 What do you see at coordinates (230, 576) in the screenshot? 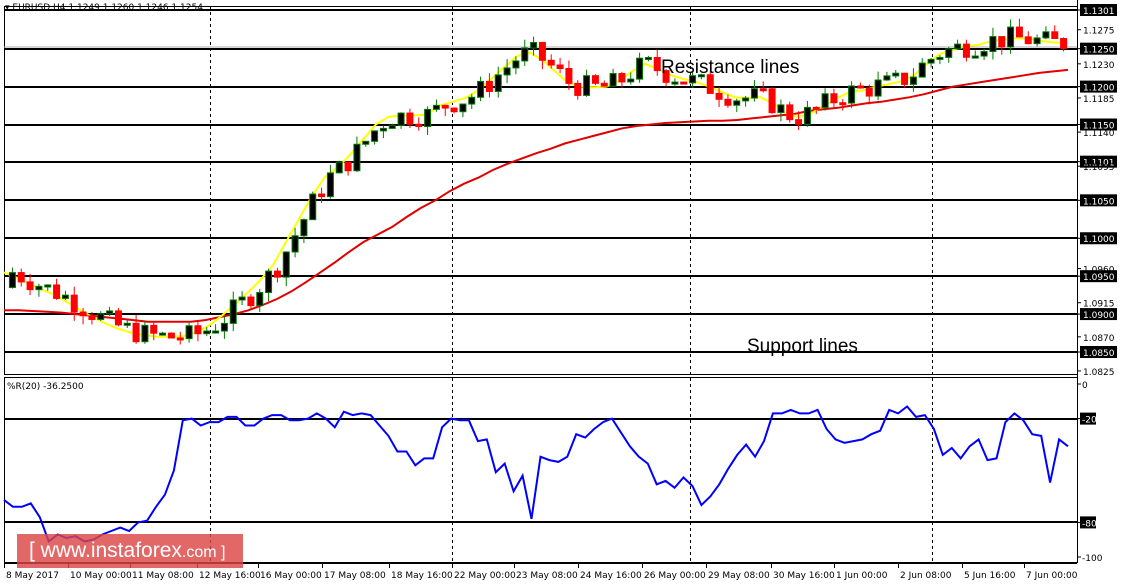
I see `svg-text: 12 May 16:00` at bounding box center [230, 576].